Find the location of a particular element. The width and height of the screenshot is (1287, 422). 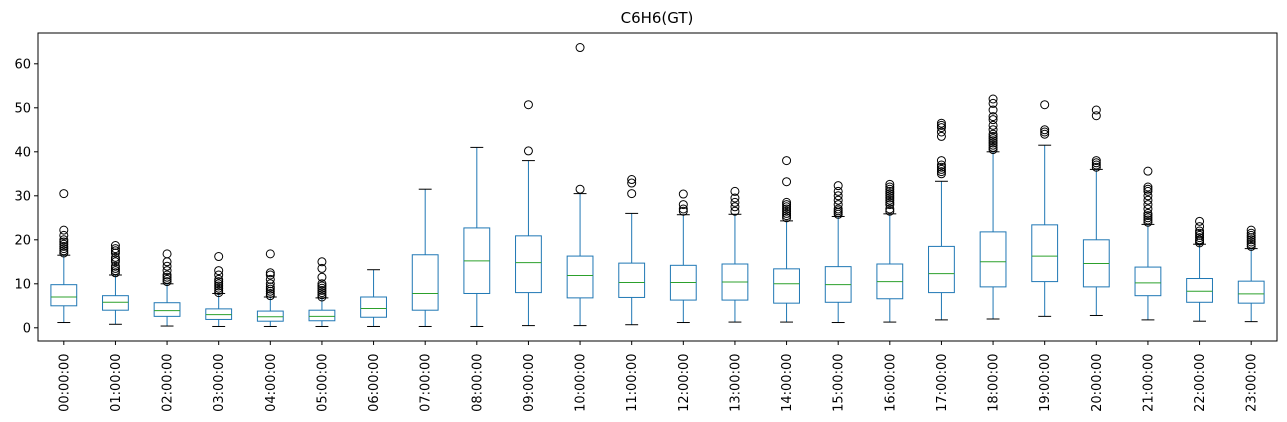

x-tick-label: 05:00:00 is located at coordinates (322, 383).